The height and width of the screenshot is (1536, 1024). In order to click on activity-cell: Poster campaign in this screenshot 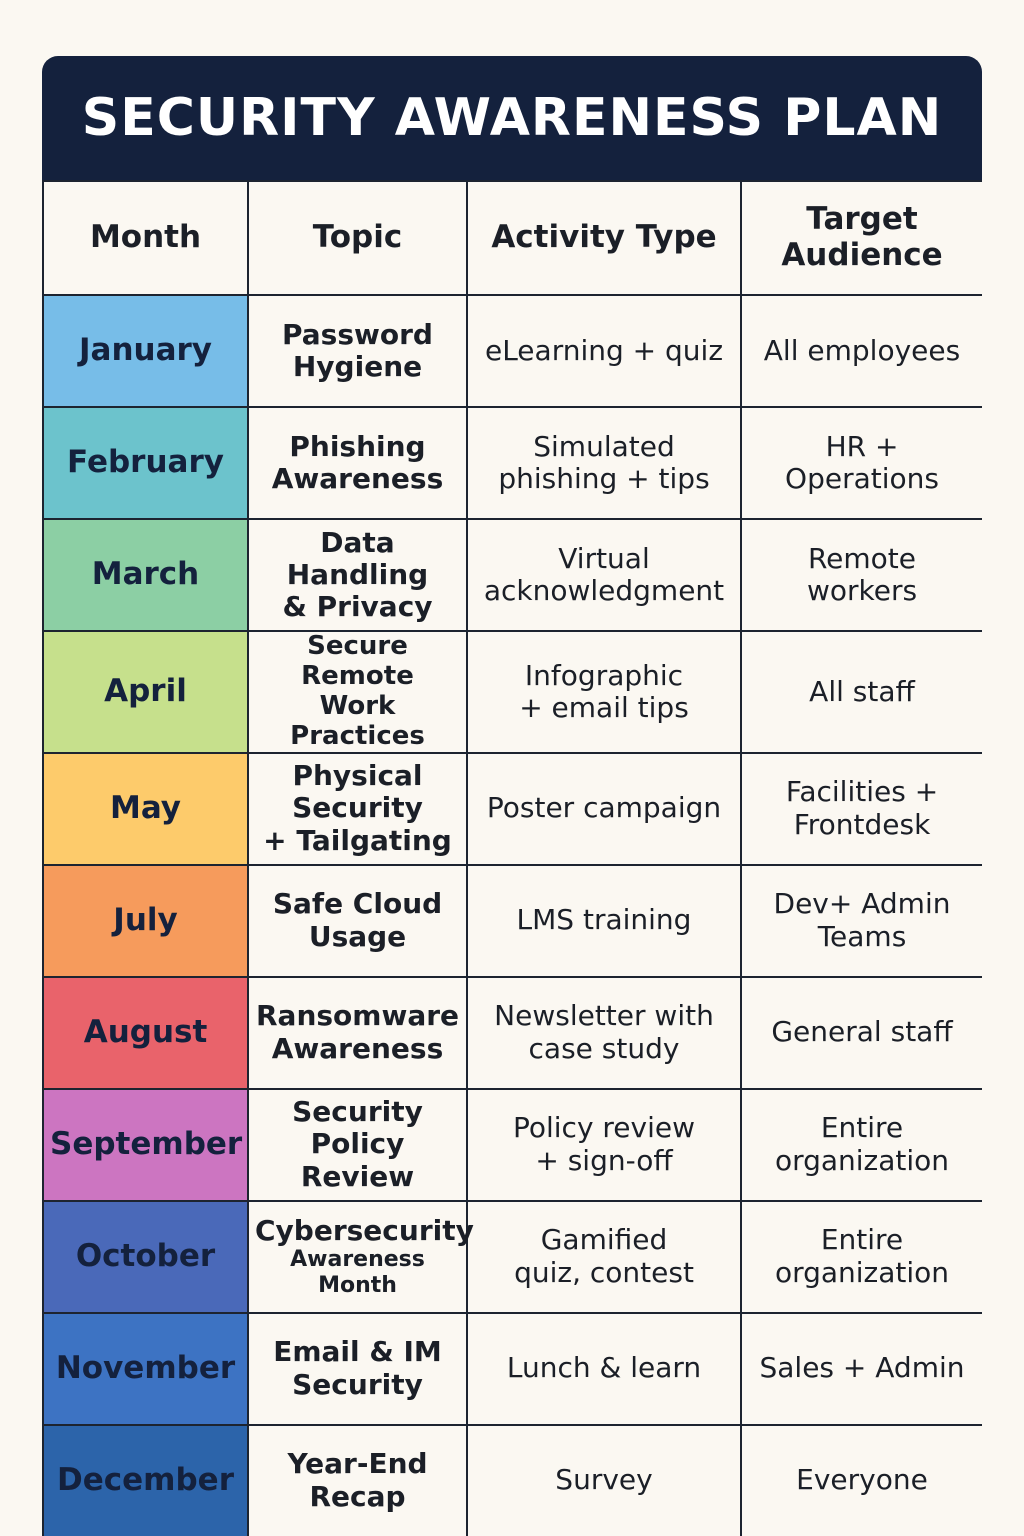, I will do `click(604, 808)`.